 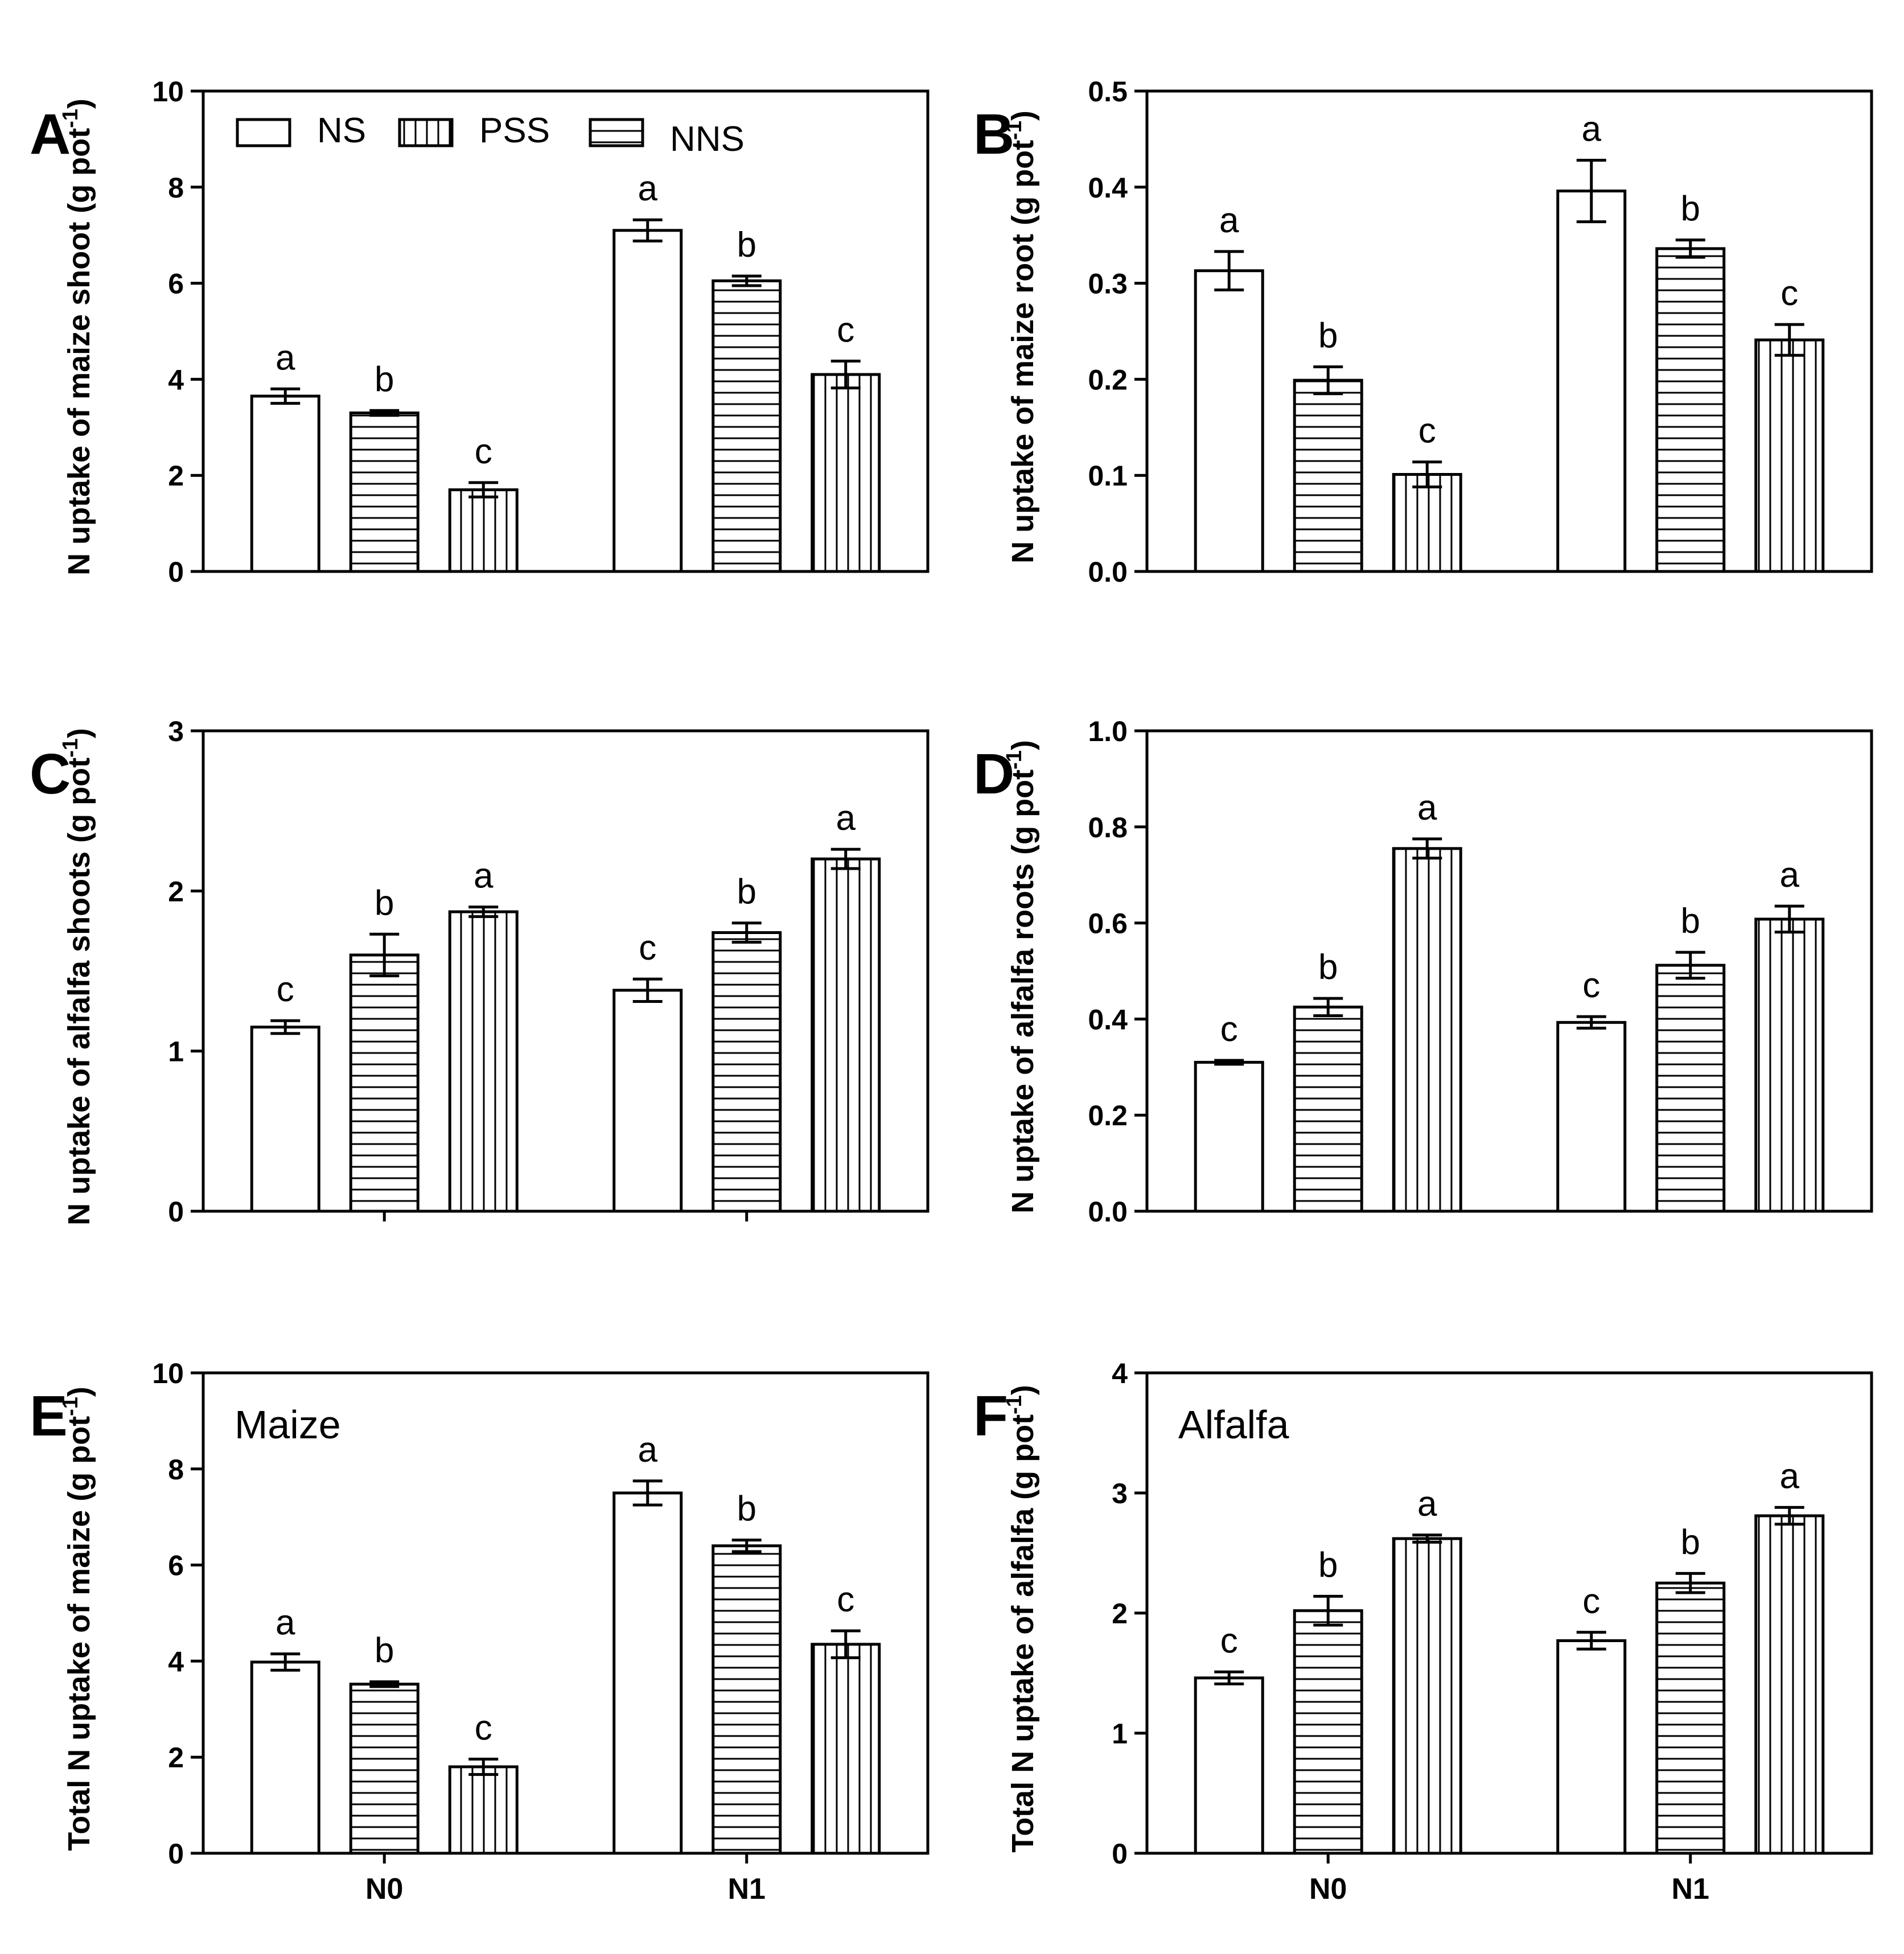 I want to click on y-tick-label: 0.8, so click(x=1108, y=828).